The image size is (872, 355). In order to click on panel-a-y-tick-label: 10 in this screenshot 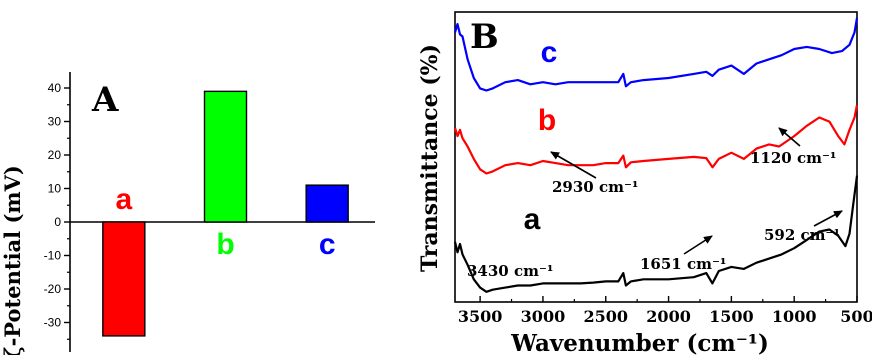, I will do `click(55, 189)`.